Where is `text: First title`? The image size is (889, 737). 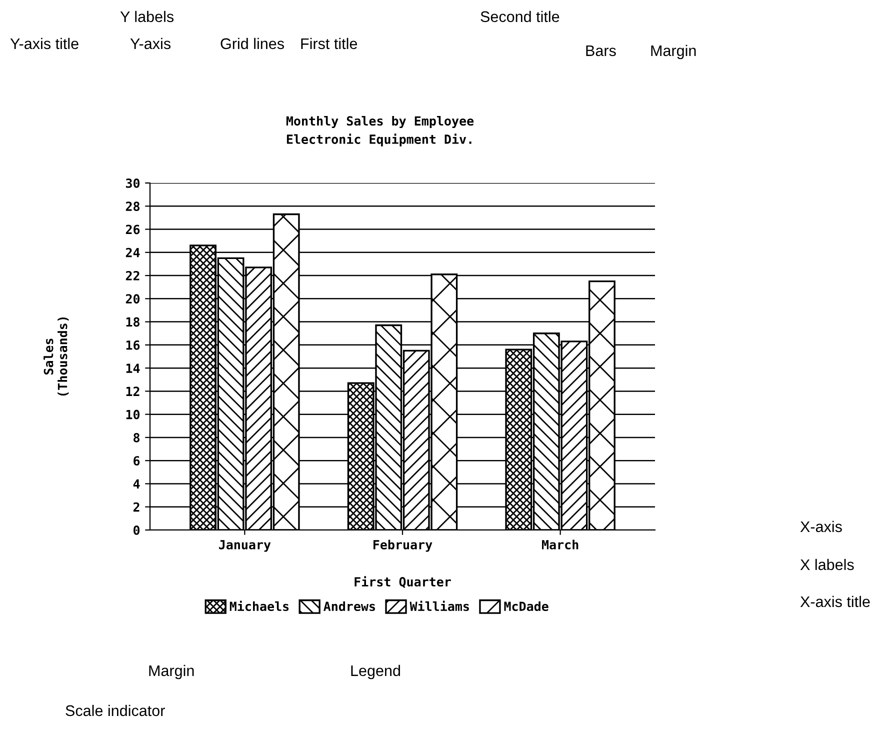 text: First title is located at coordinates (329, 44).